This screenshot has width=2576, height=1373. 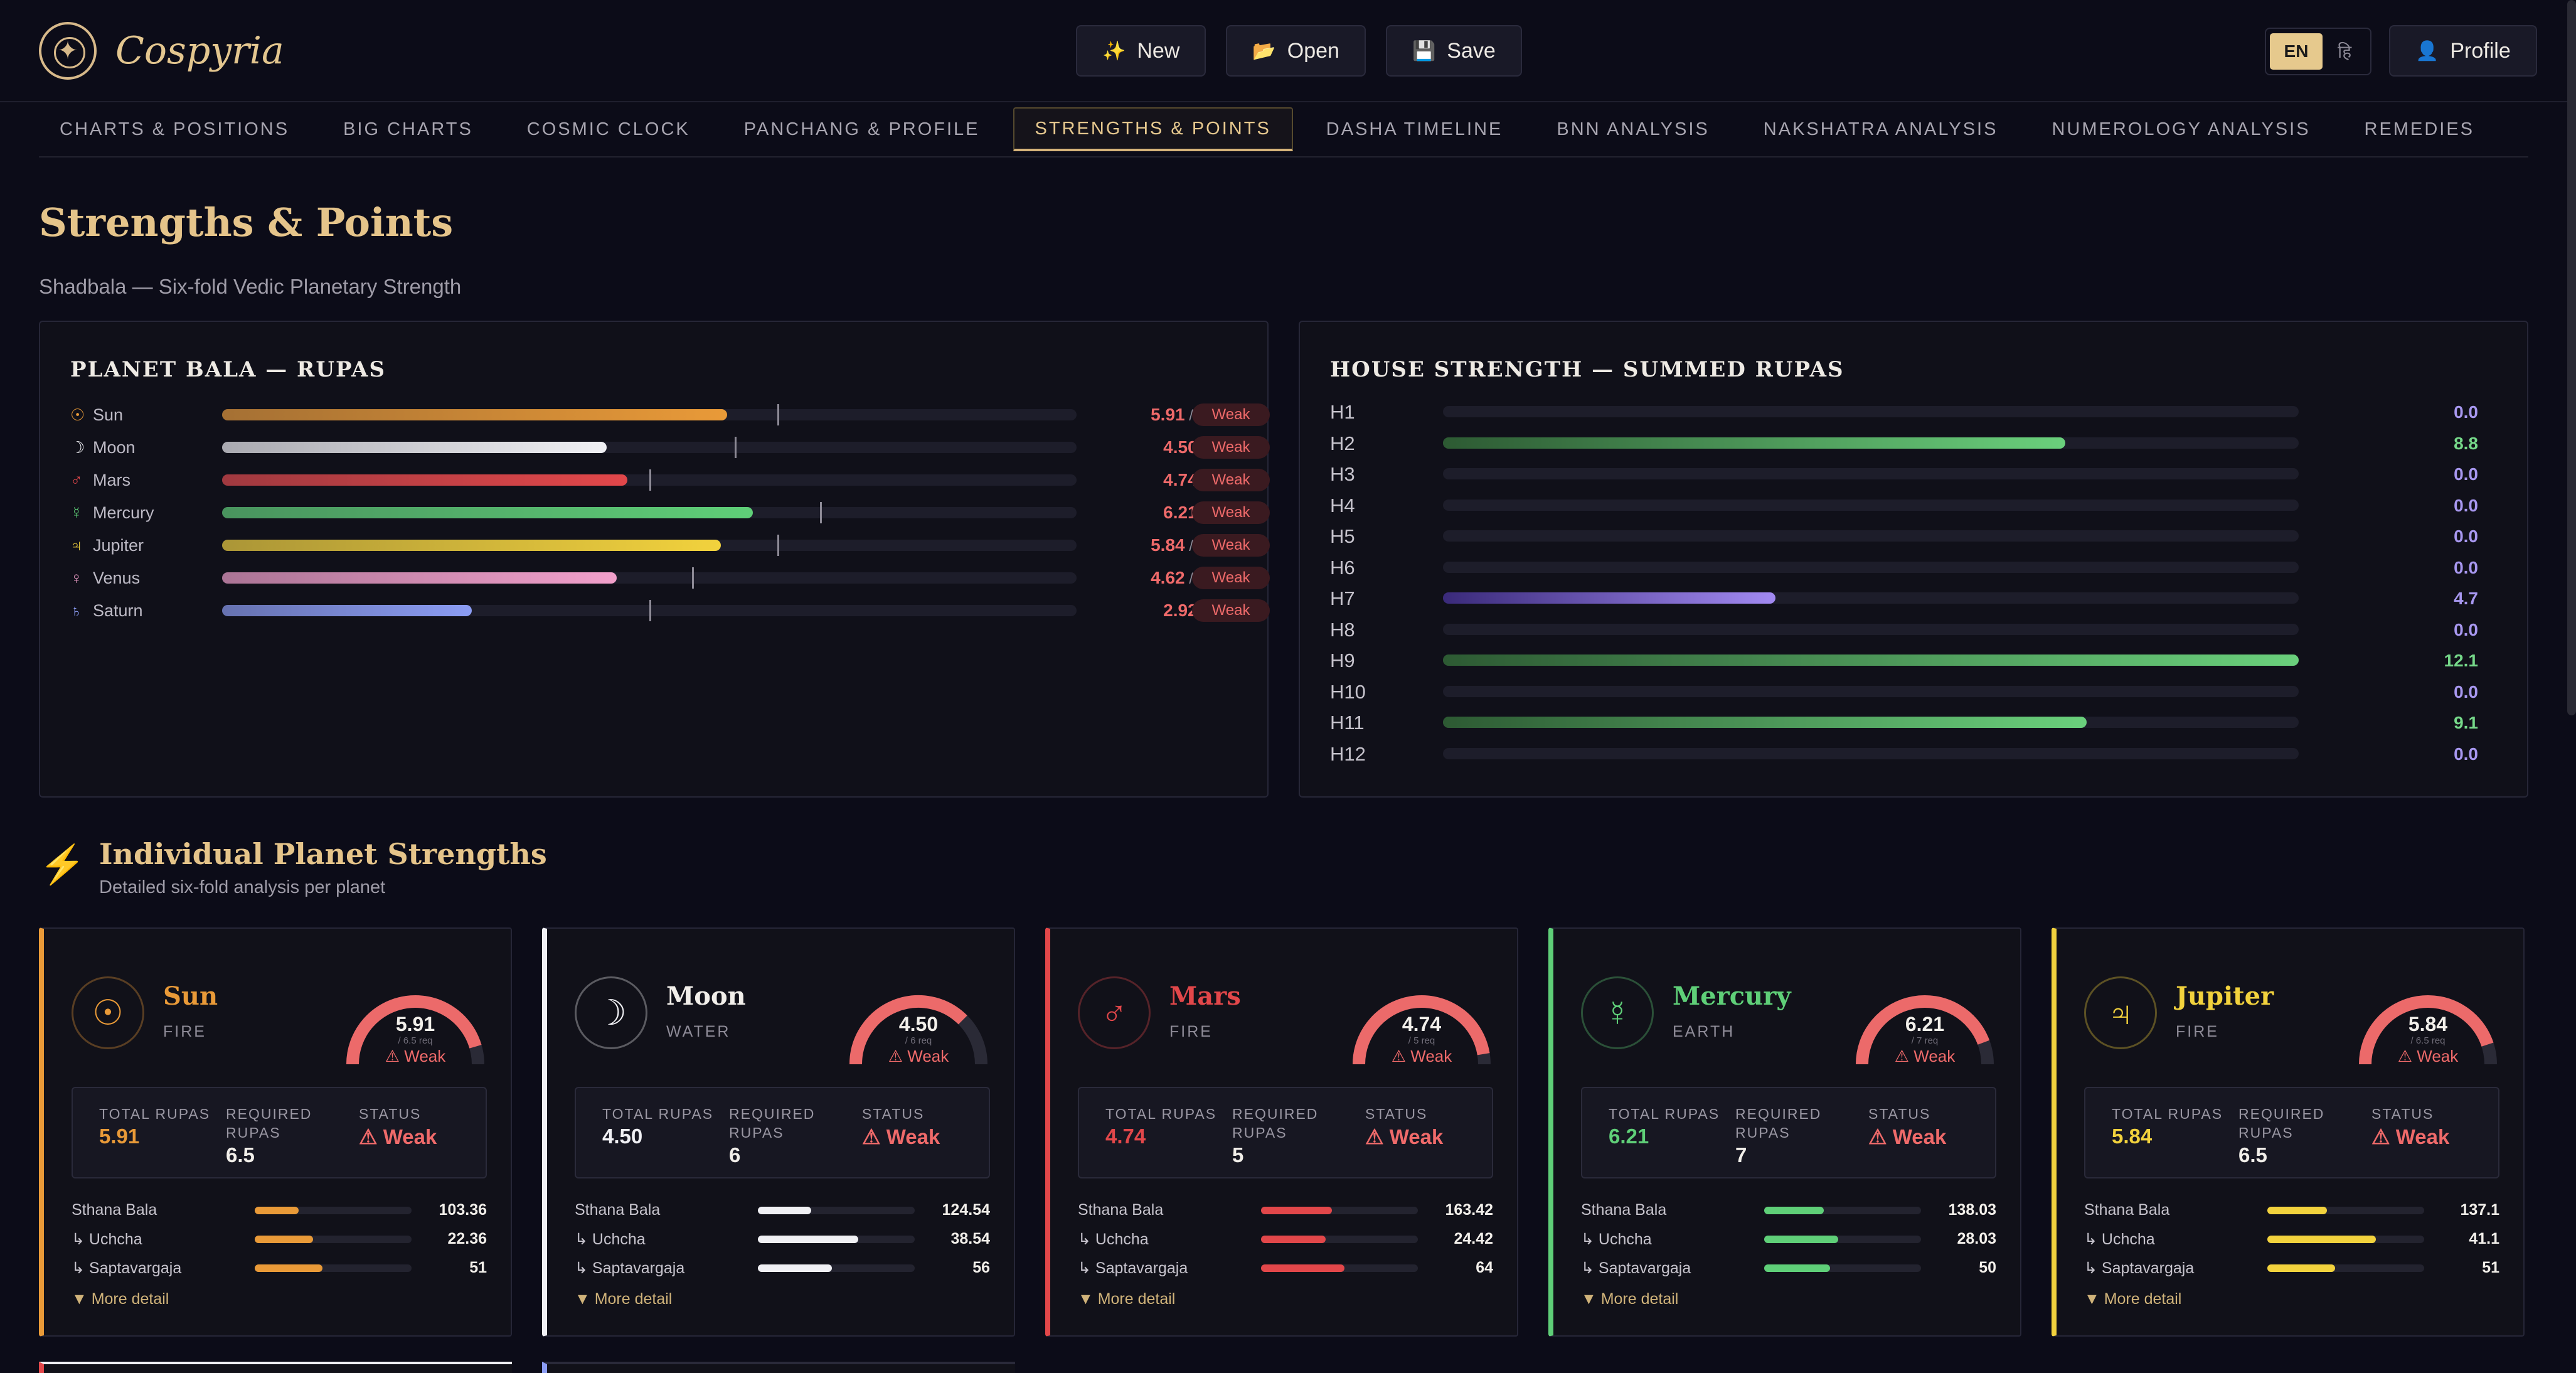 What do you see at coordinates (1153, 129) in the screenshot?
I see `tab-strengths-points: STRENGTHS & POINTS` at bounding box center [1153, 129].